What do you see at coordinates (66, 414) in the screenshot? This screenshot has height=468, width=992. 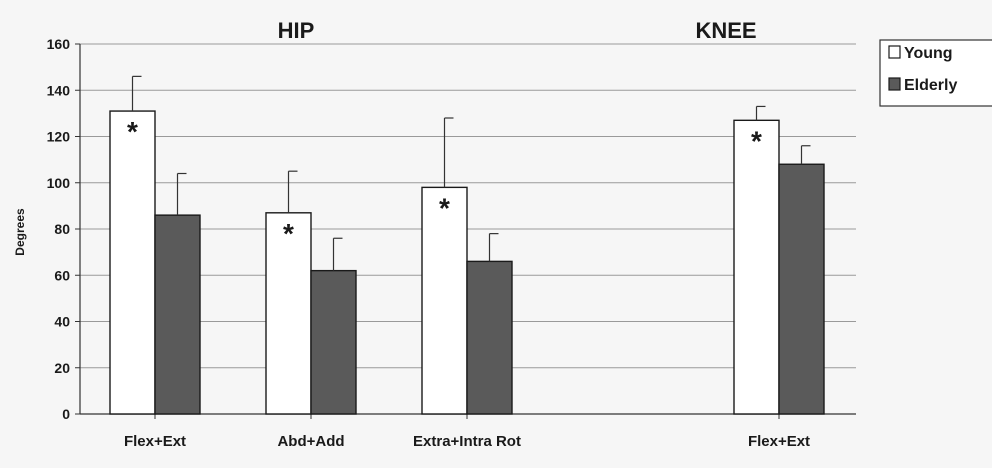 I see `y-tick-label: 0` at bounding box center [66, 414].